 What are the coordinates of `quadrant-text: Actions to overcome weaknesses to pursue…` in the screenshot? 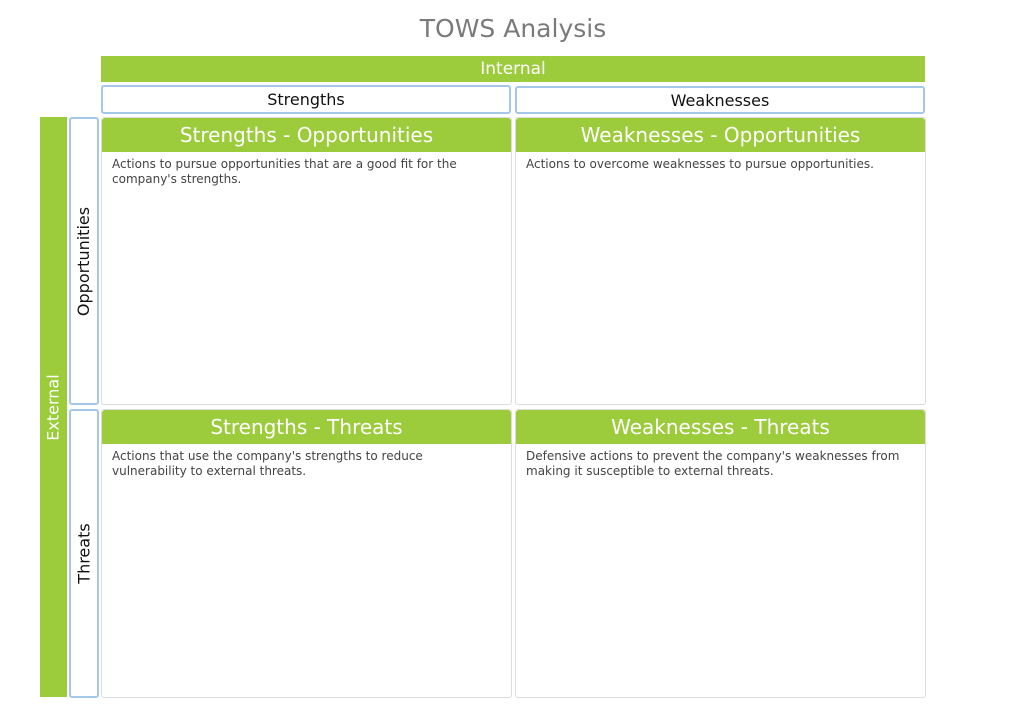 It's located at (700, 164).